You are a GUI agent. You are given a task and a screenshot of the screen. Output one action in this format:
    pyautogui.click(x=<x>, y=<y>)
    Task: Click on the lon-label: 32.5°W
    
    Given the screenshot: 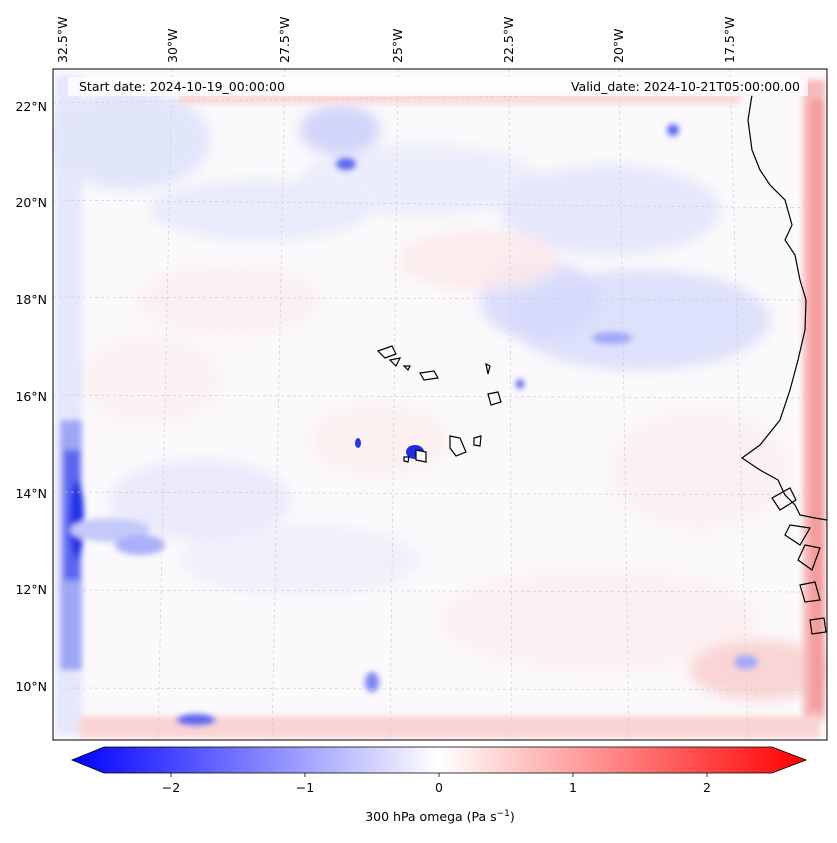 What is the action you would take?
    pyautogui.click(x=62, y=40)
    